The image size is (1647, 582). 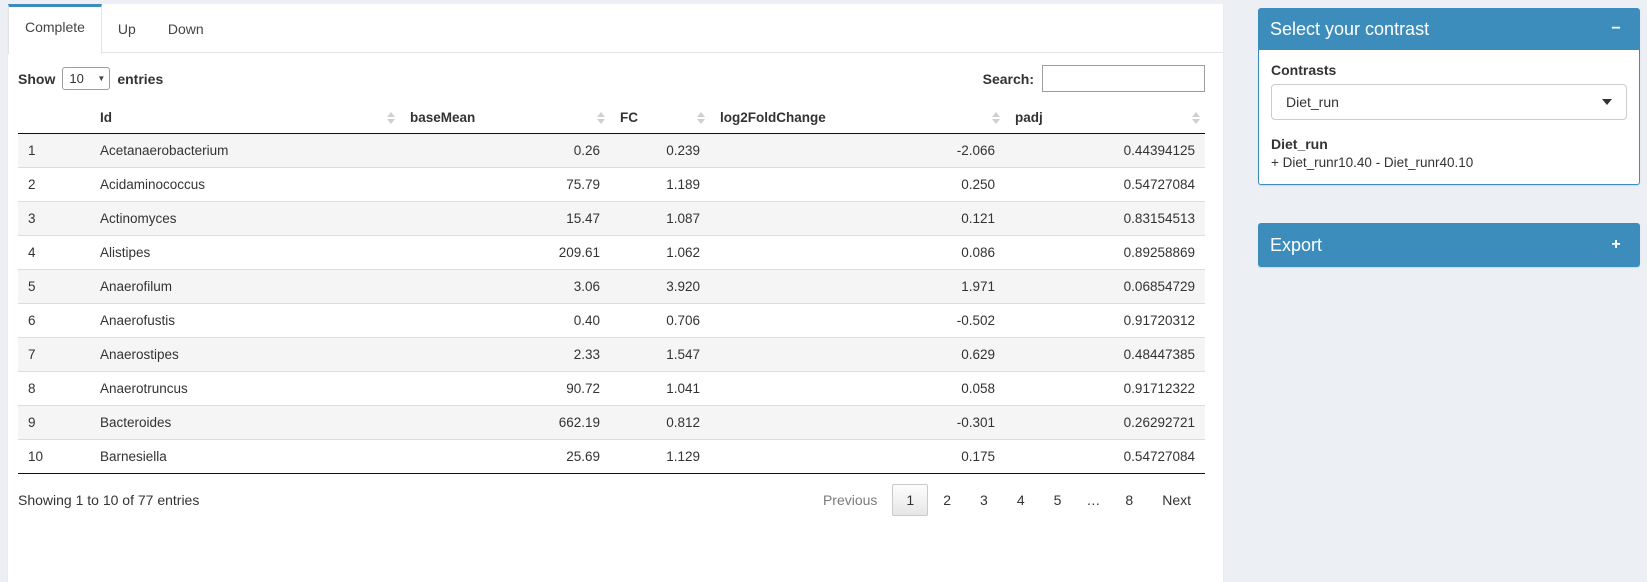 What do you see at coordinates (583, 456) in the screenshot?
I see `cell-basemean: 25.69` at bounding box center [583, 456].